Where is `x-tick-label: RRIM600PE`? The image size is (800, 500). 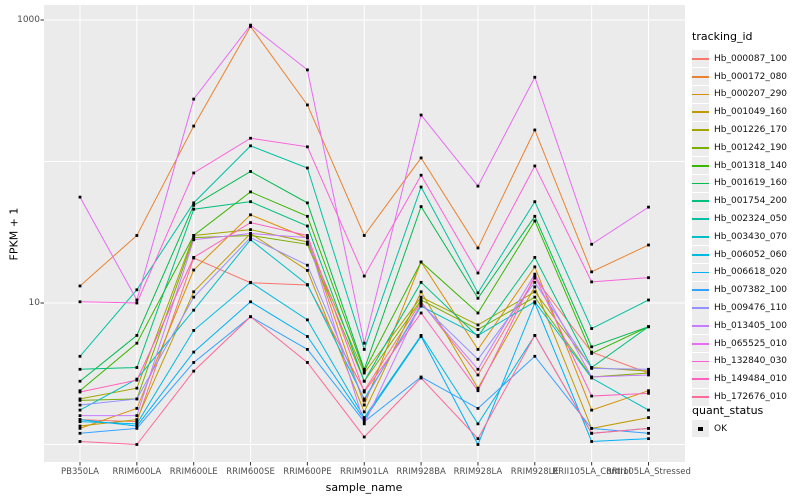
x-tick-label: RRIM600PE is located at coordinates (307, 472).